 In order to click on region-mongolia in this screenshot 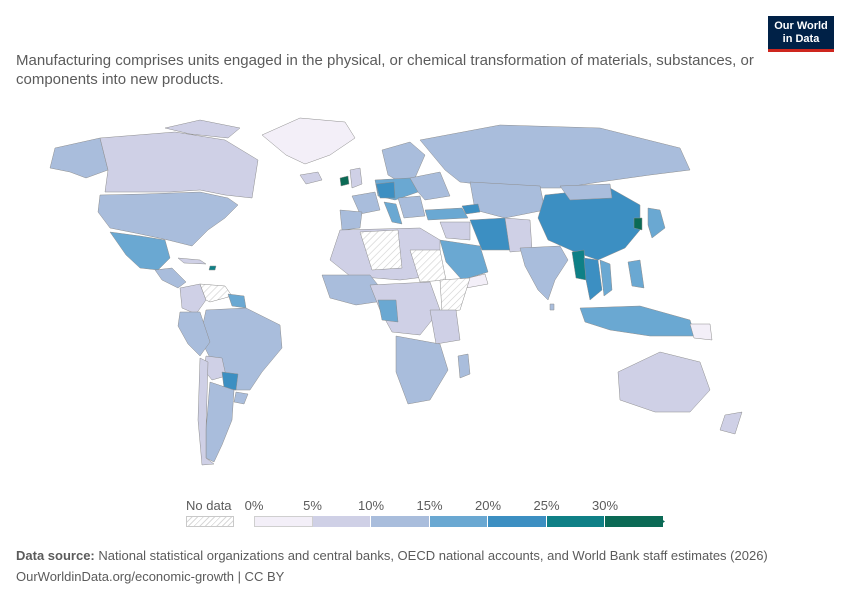, I will do `click(586, 192)`.